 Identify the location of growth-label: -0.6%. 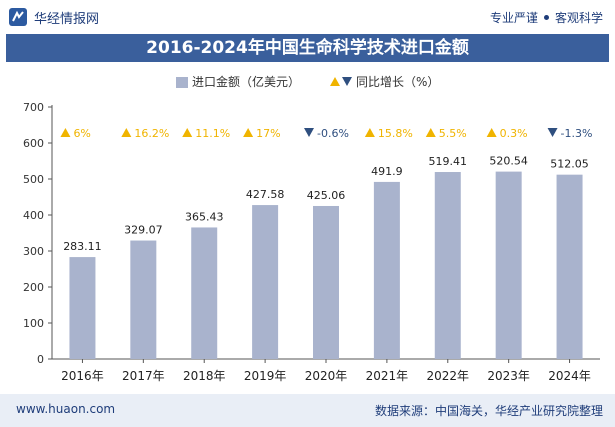
(333, 133).